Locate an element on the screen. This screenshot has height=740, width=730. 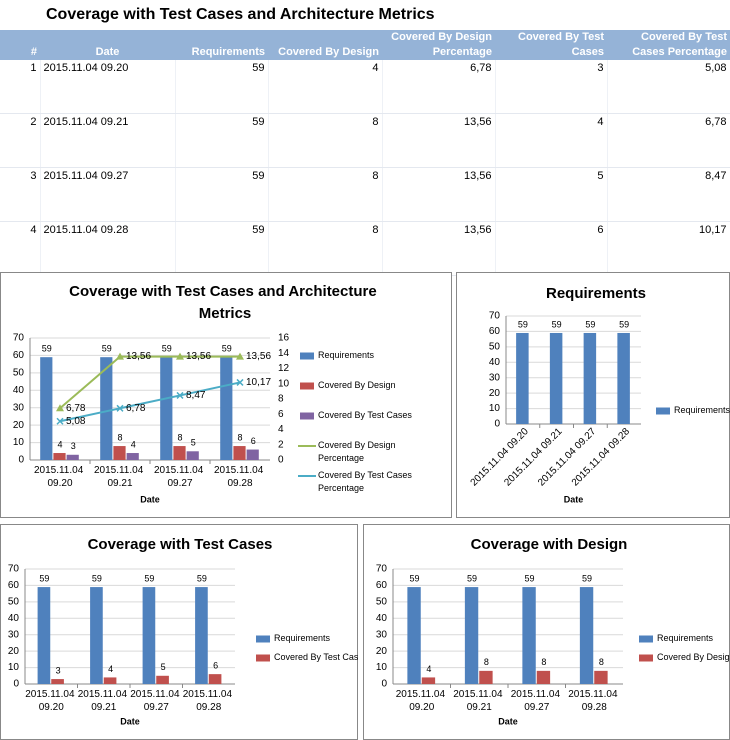
legend-label: Covered By Design Percentage is located at coordinates (358, 451).